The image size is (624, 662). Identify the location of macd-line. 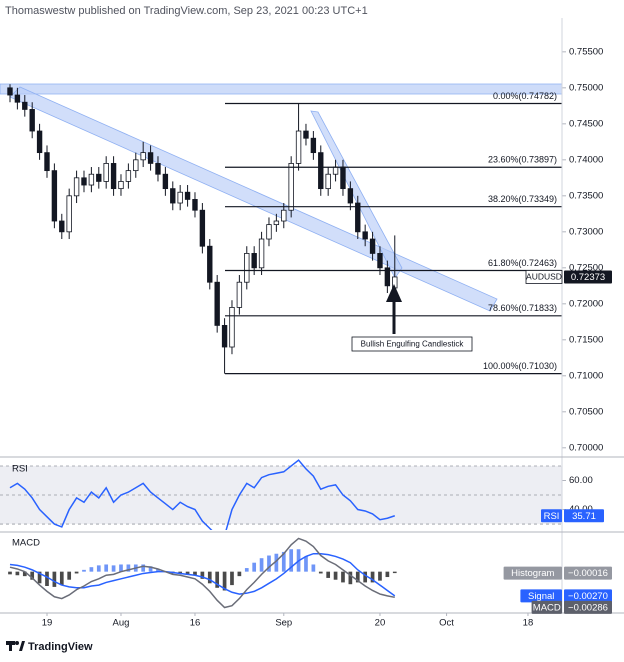
(202, 574).